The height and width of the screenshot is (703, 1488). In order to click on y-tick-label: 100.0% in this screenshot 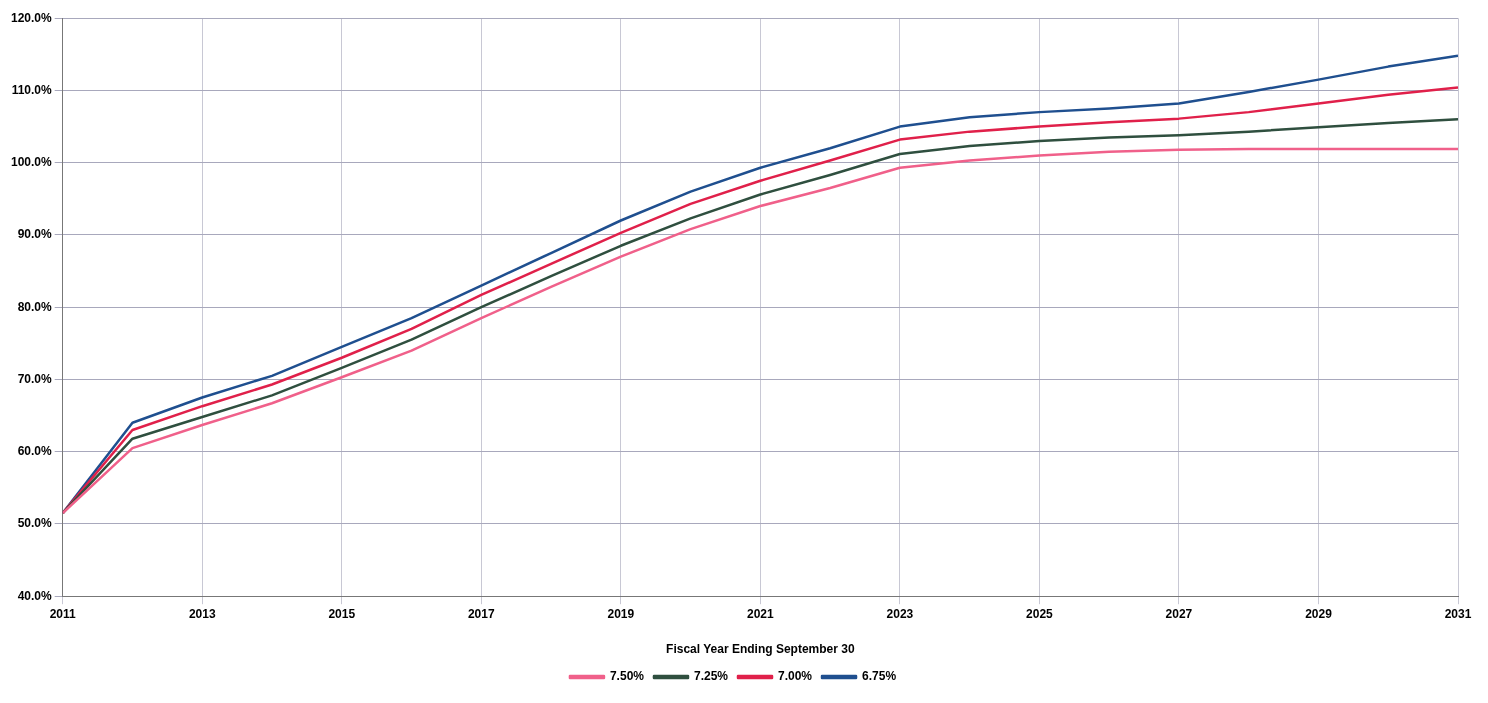, I will do `click(32, 162)`.